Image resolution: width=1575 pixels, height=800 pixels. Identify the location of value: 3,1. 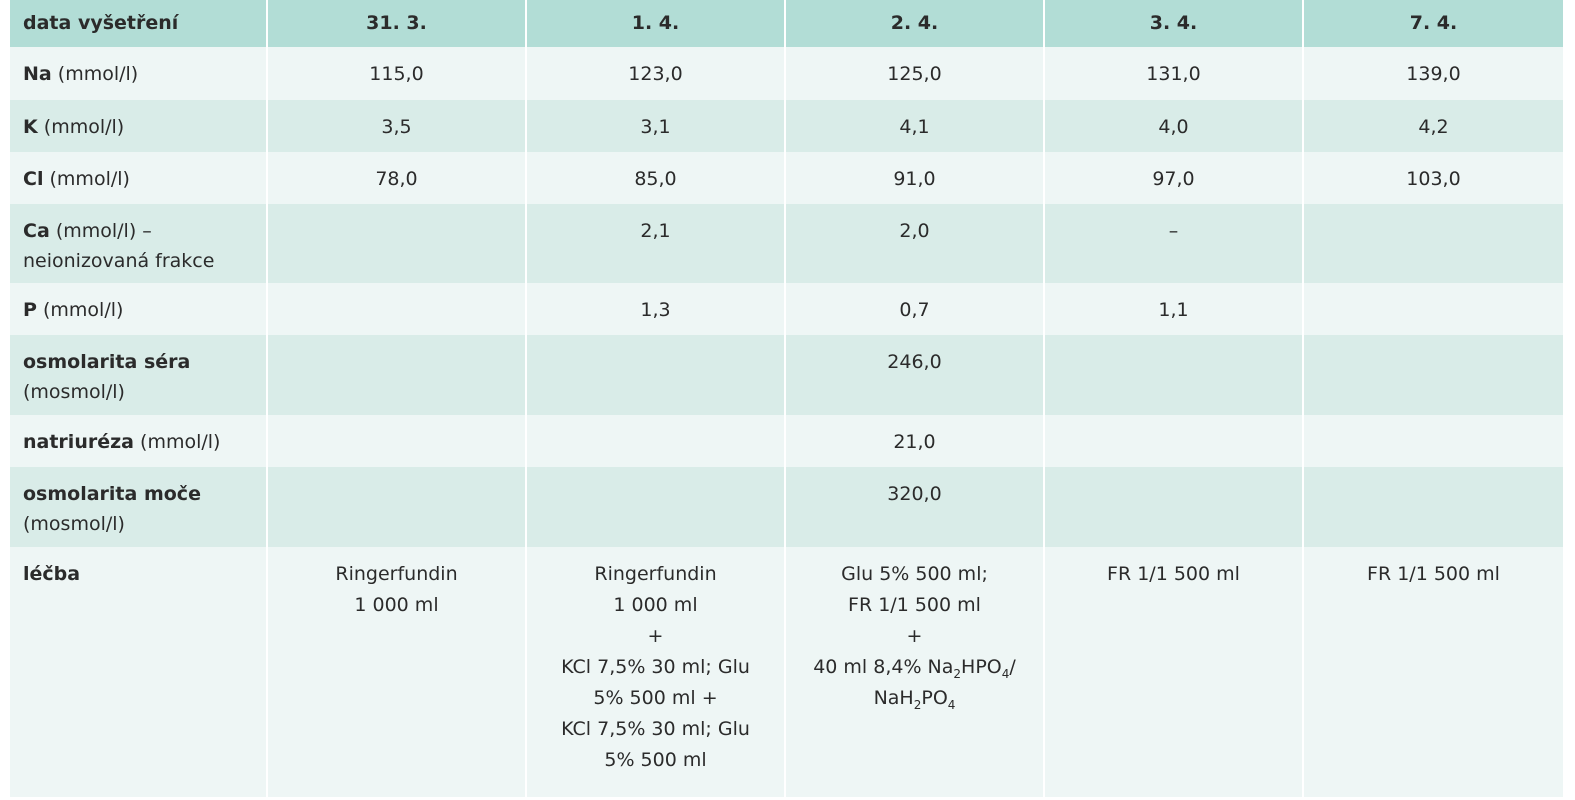
(655, 127).